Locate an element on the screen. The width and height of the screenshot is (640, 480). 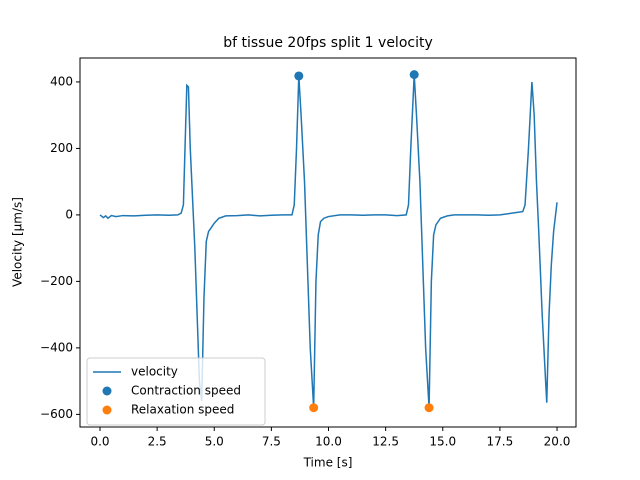
x-tick-label: 0.0 is located at coordinates (99, 442).